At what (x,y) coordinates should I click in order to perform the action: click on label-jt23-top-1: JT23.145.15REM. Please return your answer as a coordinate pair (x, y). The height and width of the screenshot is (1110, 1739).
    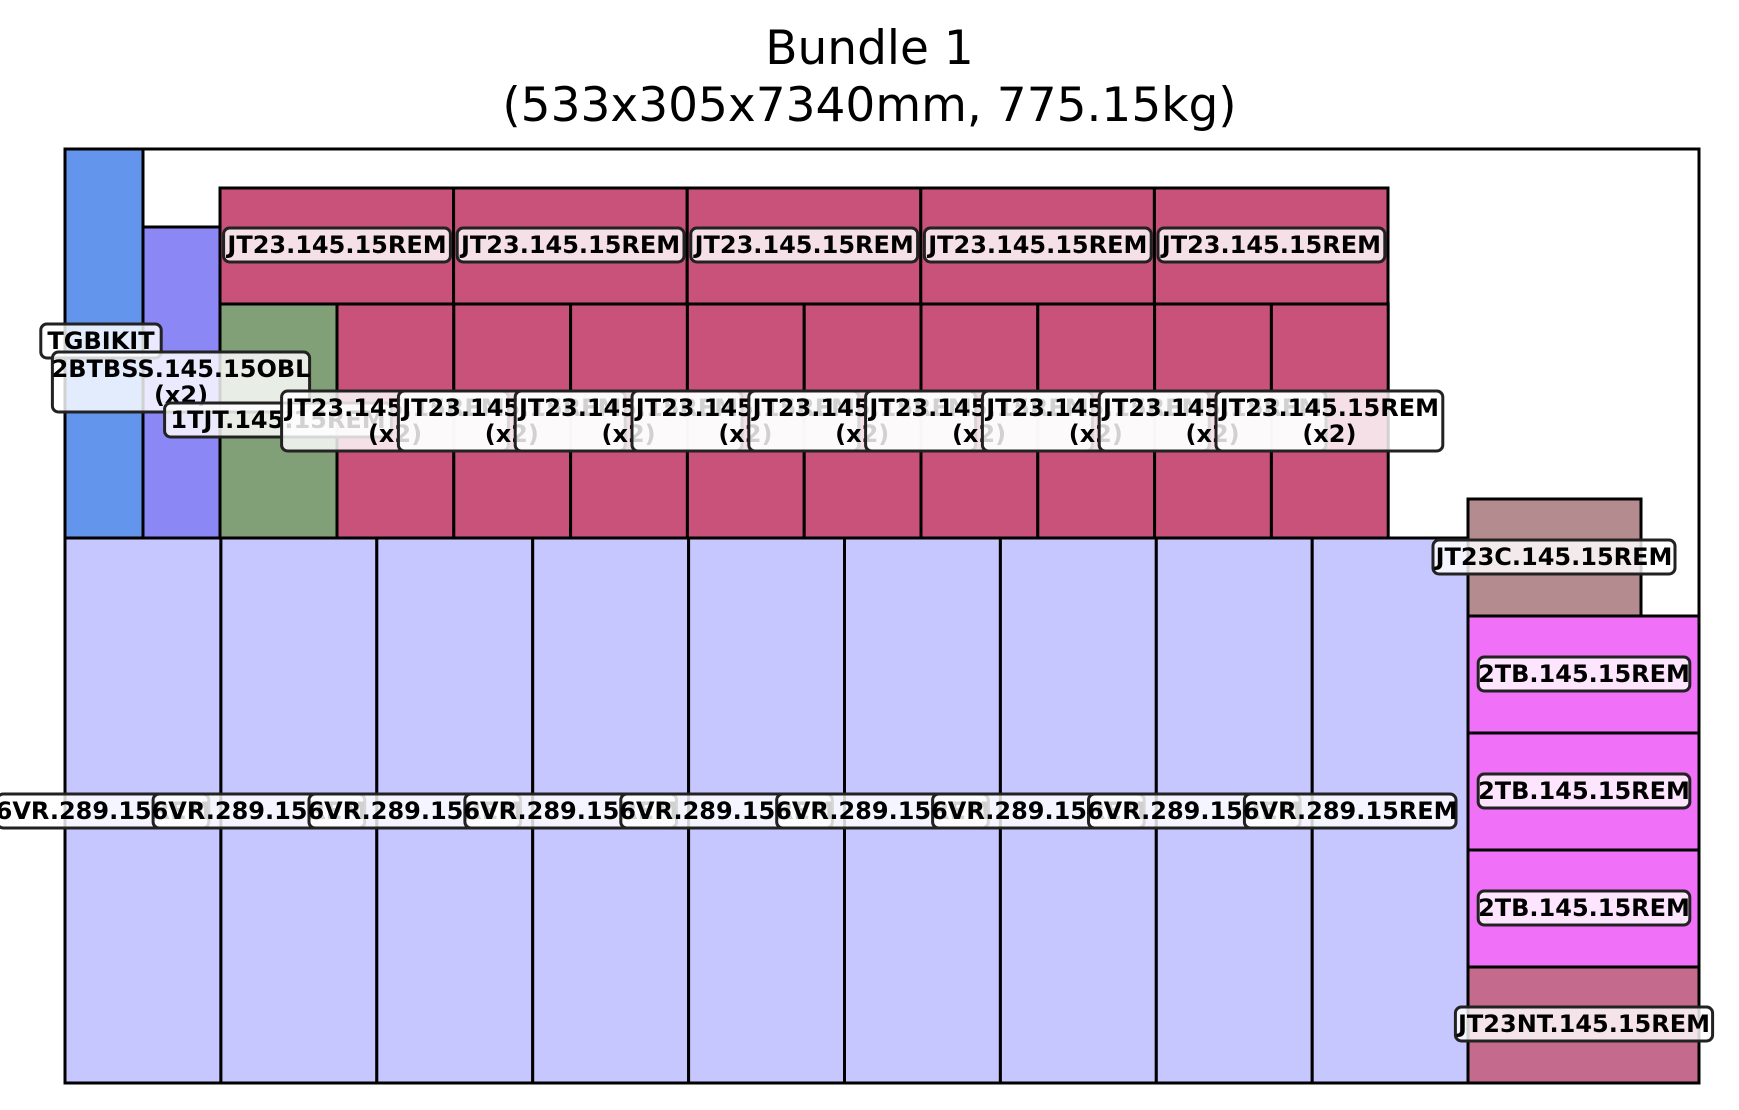
    Looking at the image, I should click on (337, 245).